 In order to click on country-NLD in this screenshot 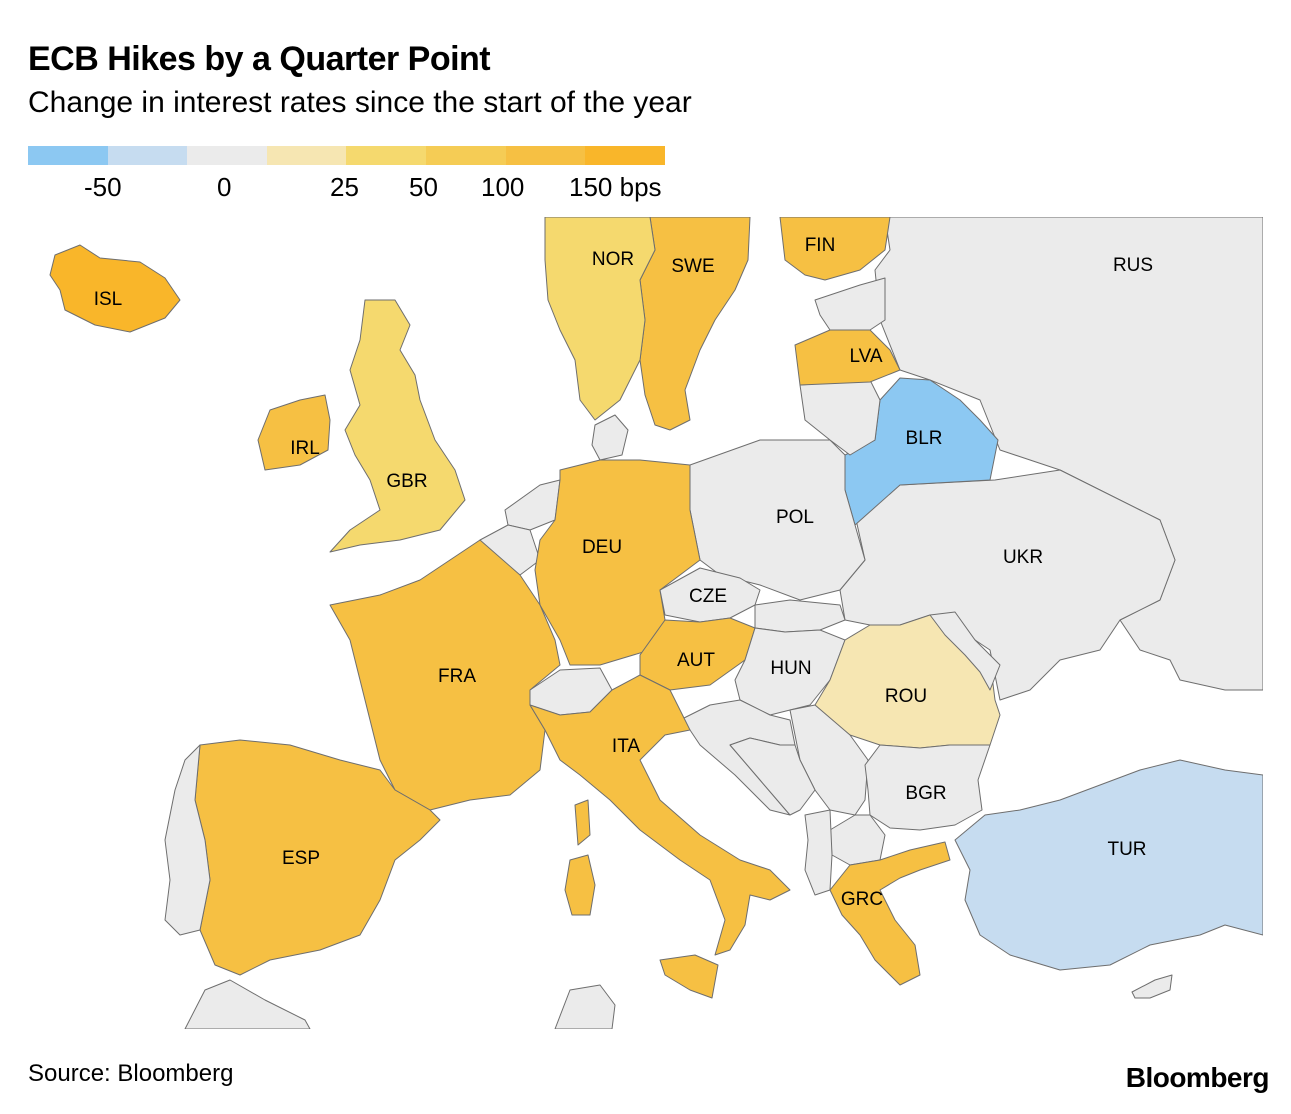, I will do `click(532, 505)`.